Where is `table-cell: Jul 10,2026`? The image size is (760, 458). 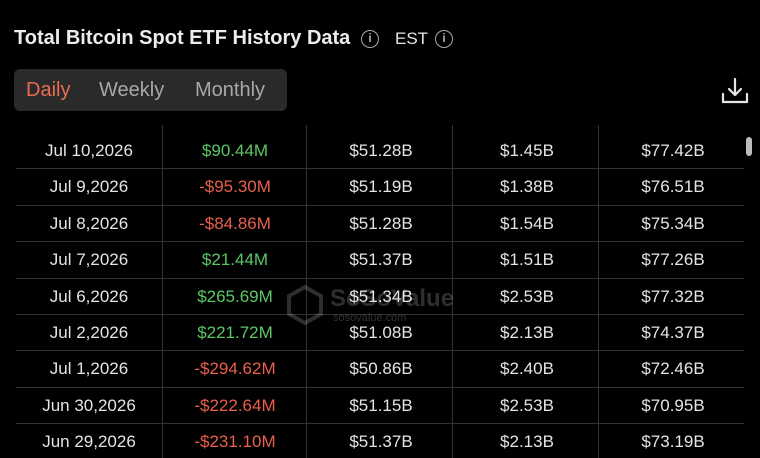 table-cell: Jul 10,2026 is located at coordinates (89, 150).